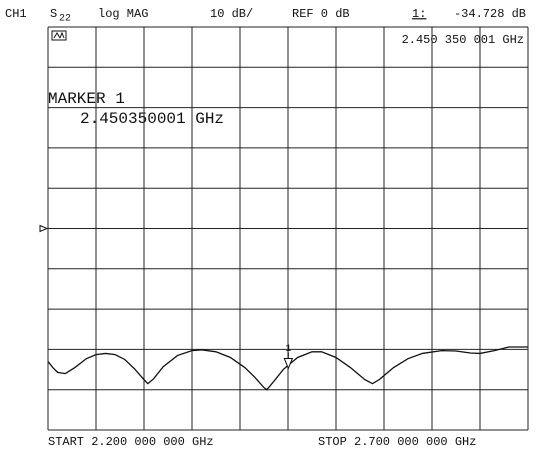 The width and height of the screenshot is (542, 455). What do you see at coordinates (152, 119) in the screenshot?
I see `marker-freq-label: 2.450350001 GHz` at bounding box center [152, 119].